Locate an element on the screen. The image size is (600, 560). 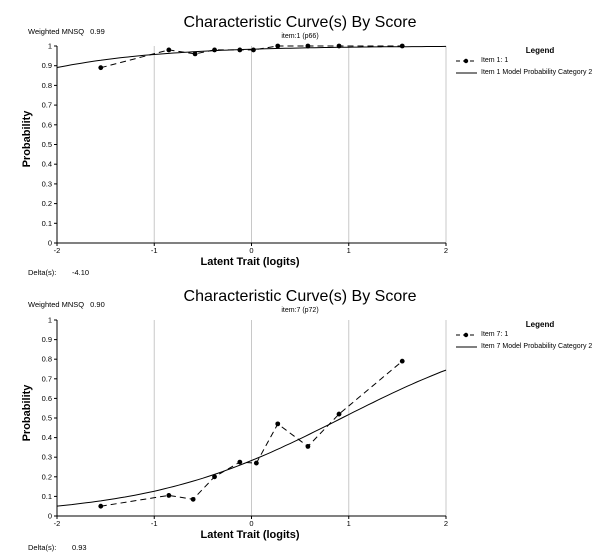
legend-item-observed: Item 1: 1 is located at coordinates (525, 61).